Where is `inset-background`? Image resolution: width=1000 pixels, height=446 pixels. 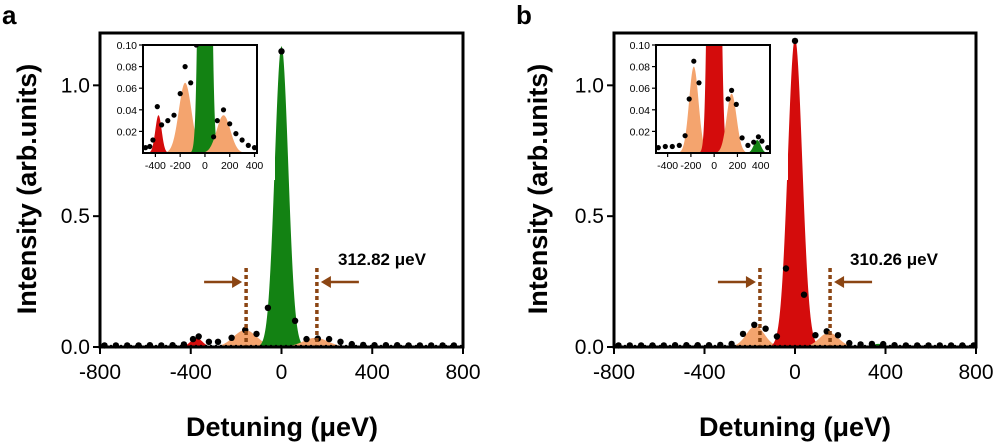 inset-background is located at coordinates (702, 108).